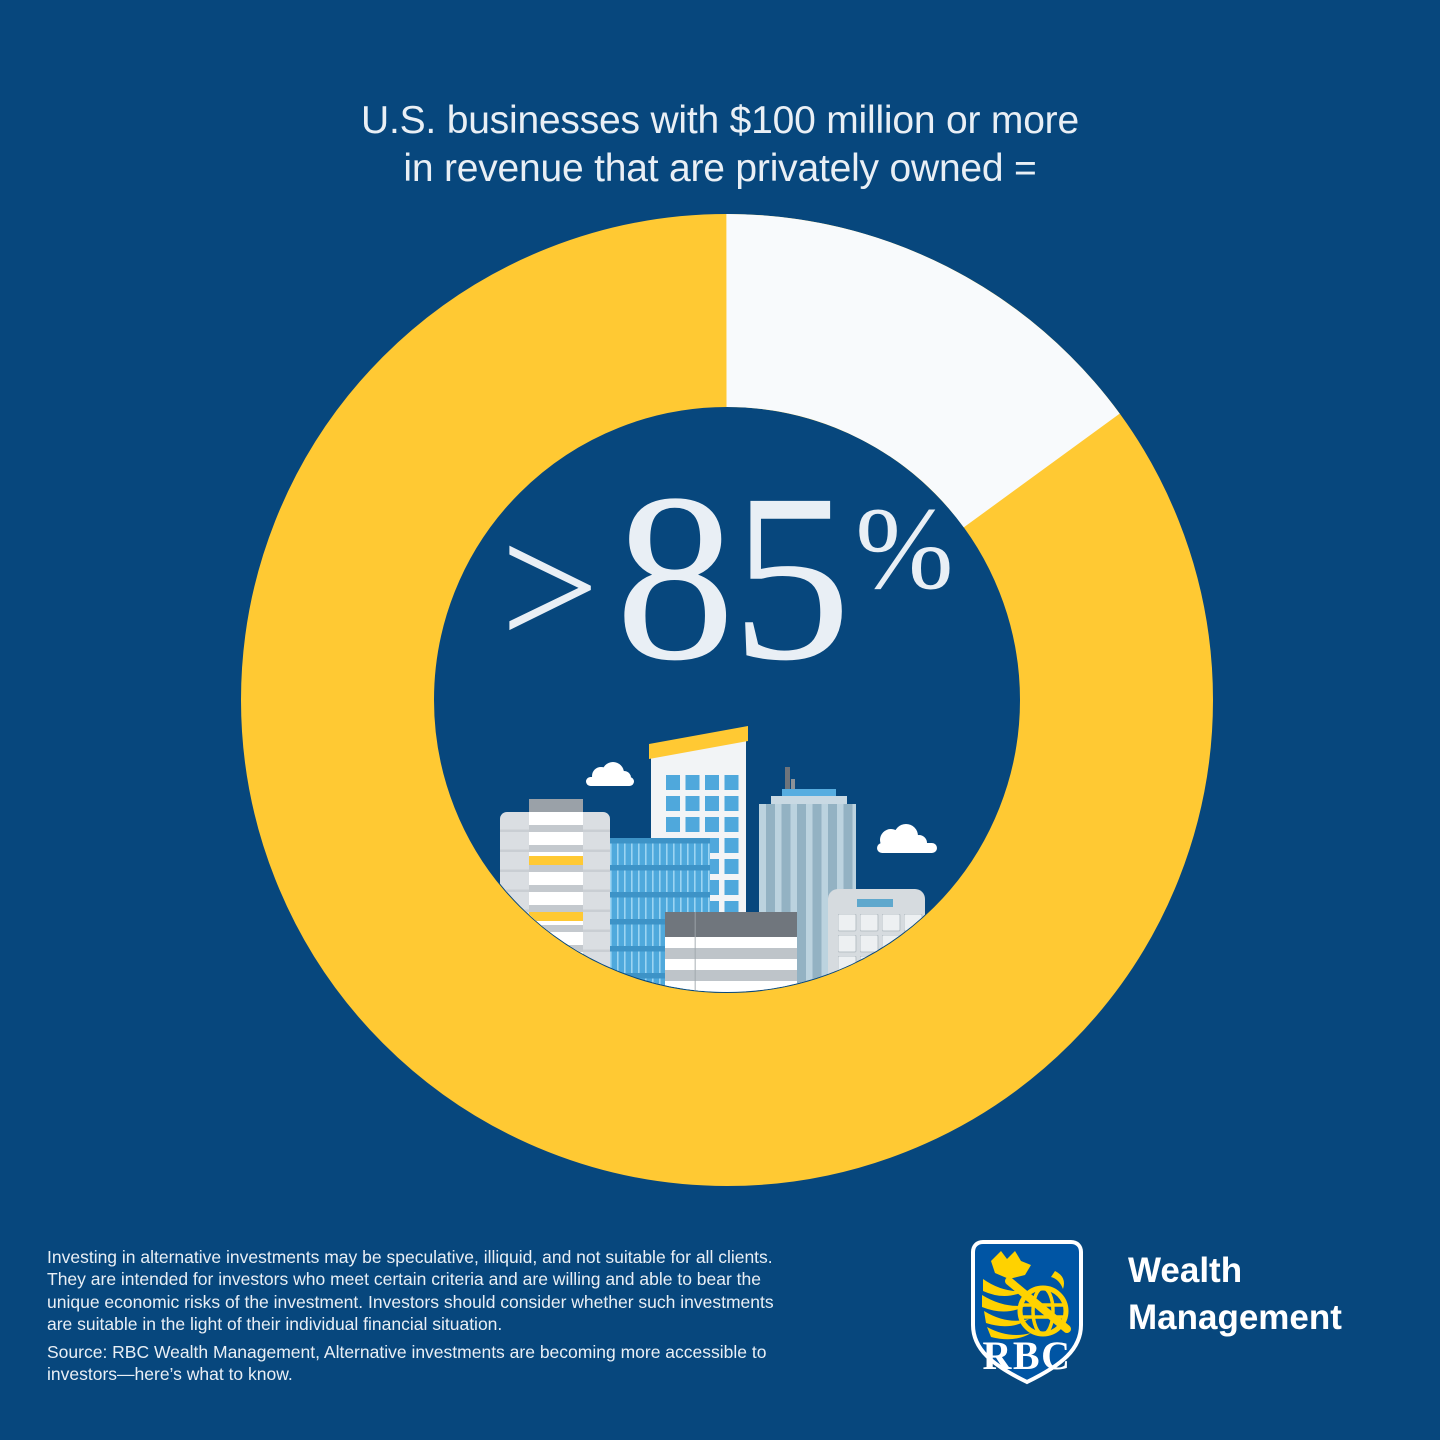 This screenshot has height=1440, width=1440. I want to click on cloud-right-icon, so click(907, 838).